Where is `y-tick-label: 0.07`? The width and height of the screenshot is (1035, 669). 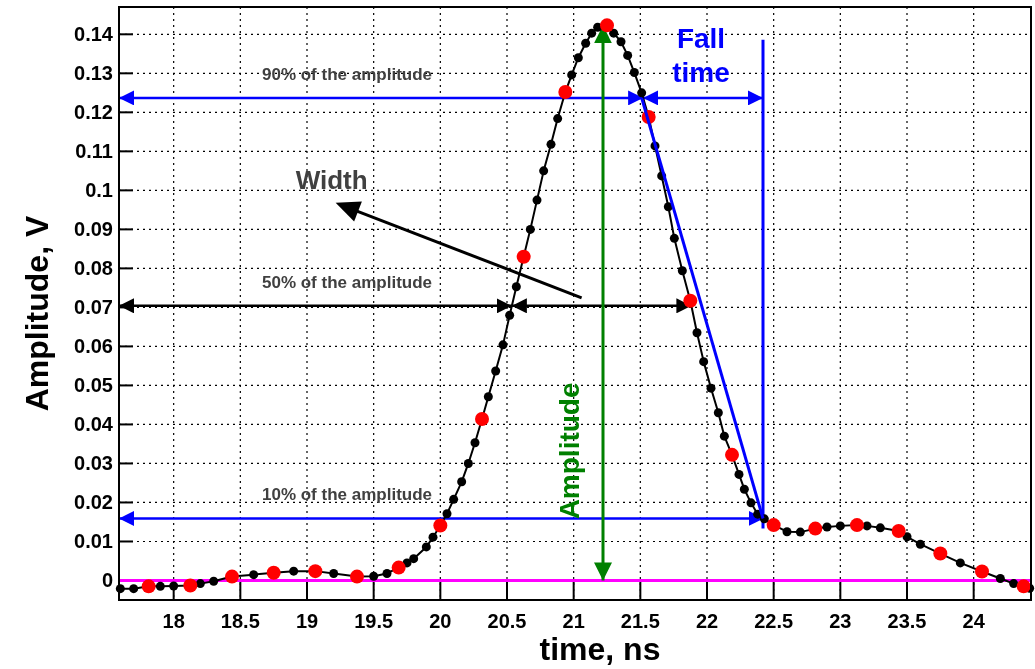
y-tick-label: 0.07 is located at coordinates (93, 307).